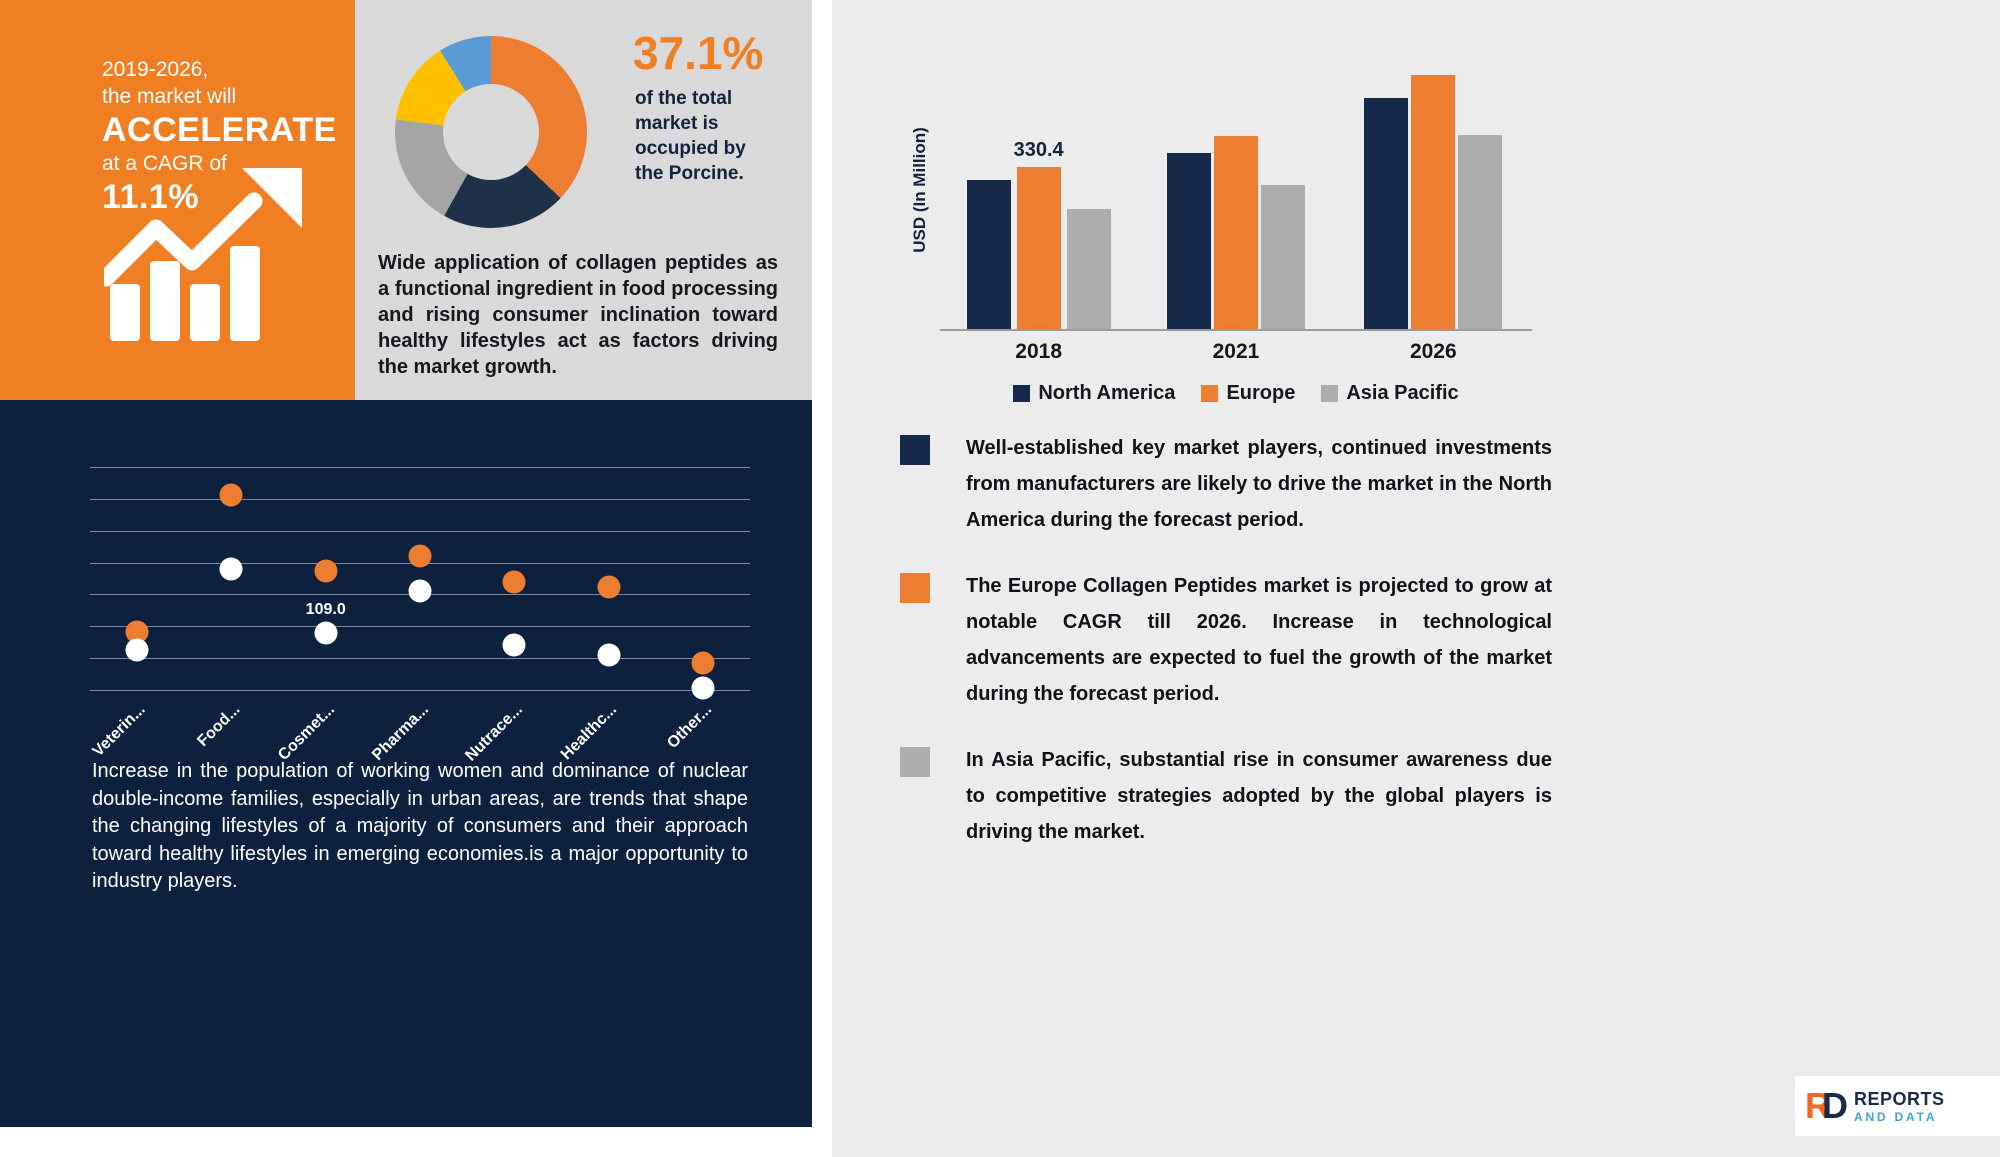 The height and width of the screenshot is (1157, 2000). I want to click on growth-arrow-icon, so click(203, 254).